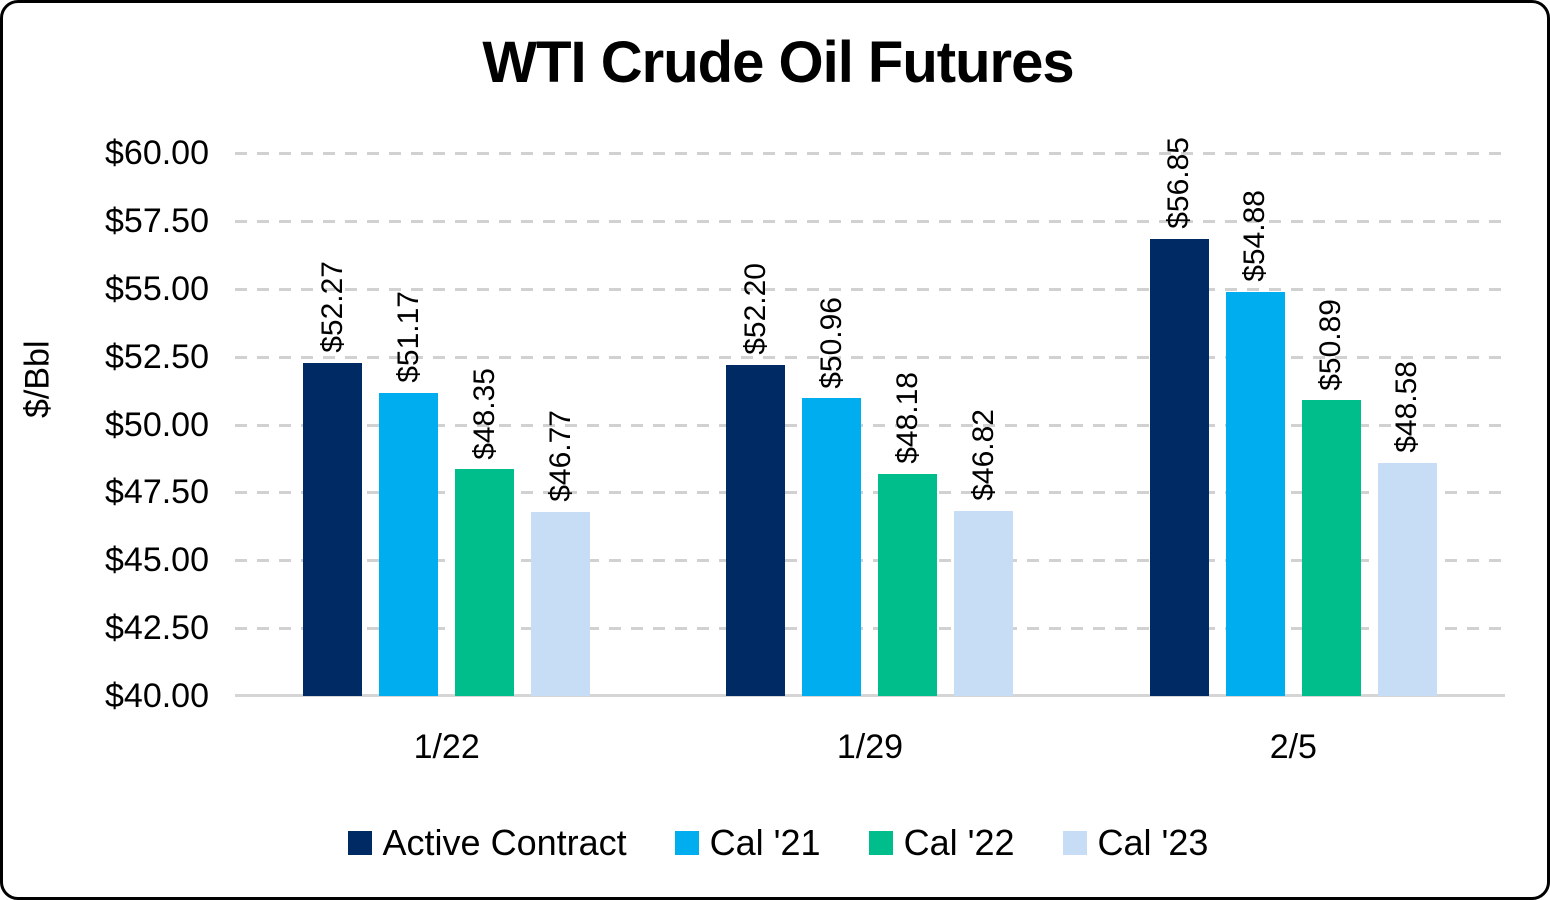  Describe the element at coordinates (1331, 344) in the screenshot. I see `bar-value-label: $50.89` at that location.